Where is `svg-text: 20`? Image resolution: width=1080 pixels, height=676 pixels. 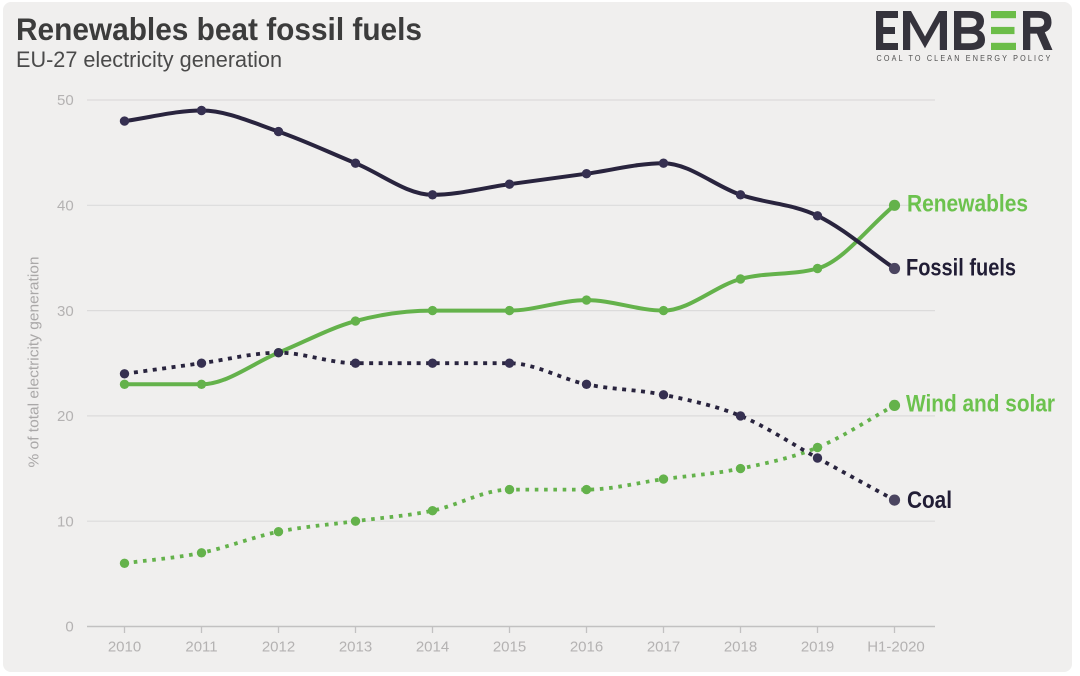
svg-text: 20 is located at coordinates (65, 416).